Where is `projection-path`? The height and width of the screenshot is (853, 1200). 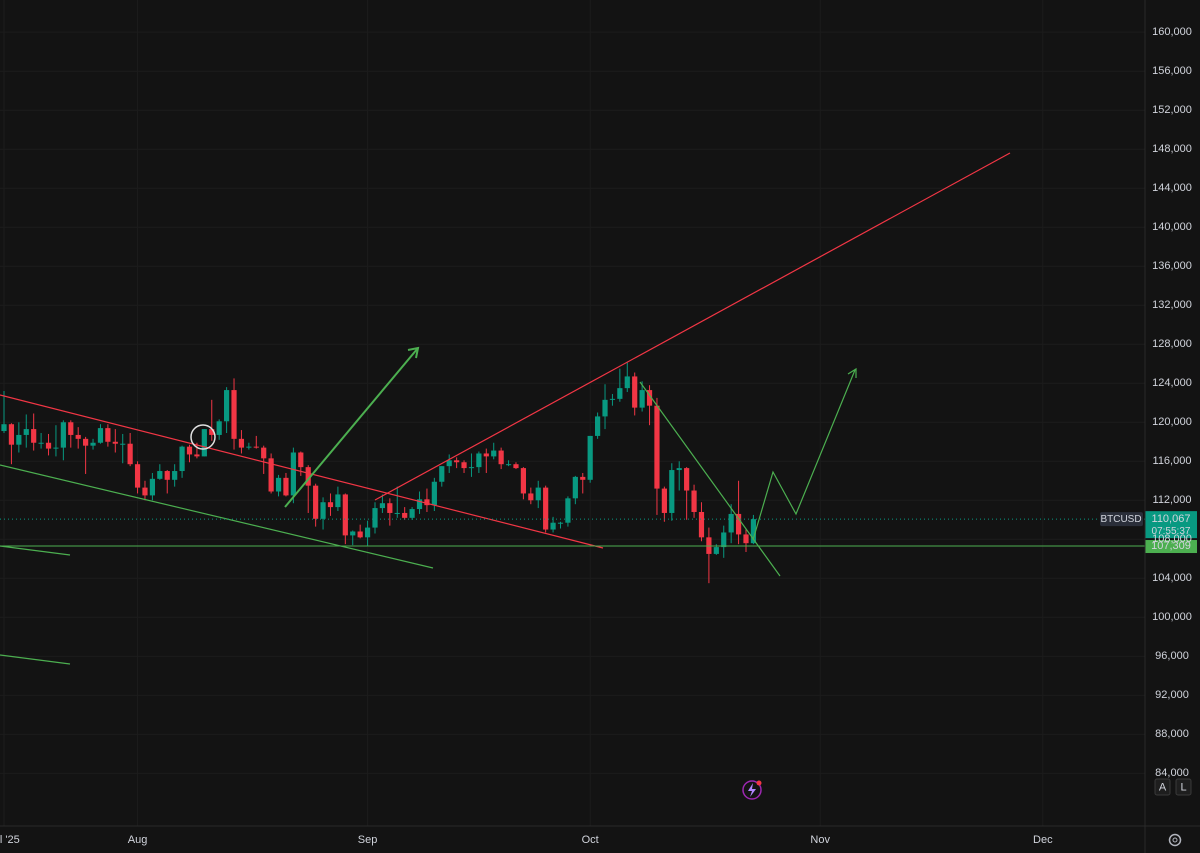 projection-path is located at coordinates (804, 455).